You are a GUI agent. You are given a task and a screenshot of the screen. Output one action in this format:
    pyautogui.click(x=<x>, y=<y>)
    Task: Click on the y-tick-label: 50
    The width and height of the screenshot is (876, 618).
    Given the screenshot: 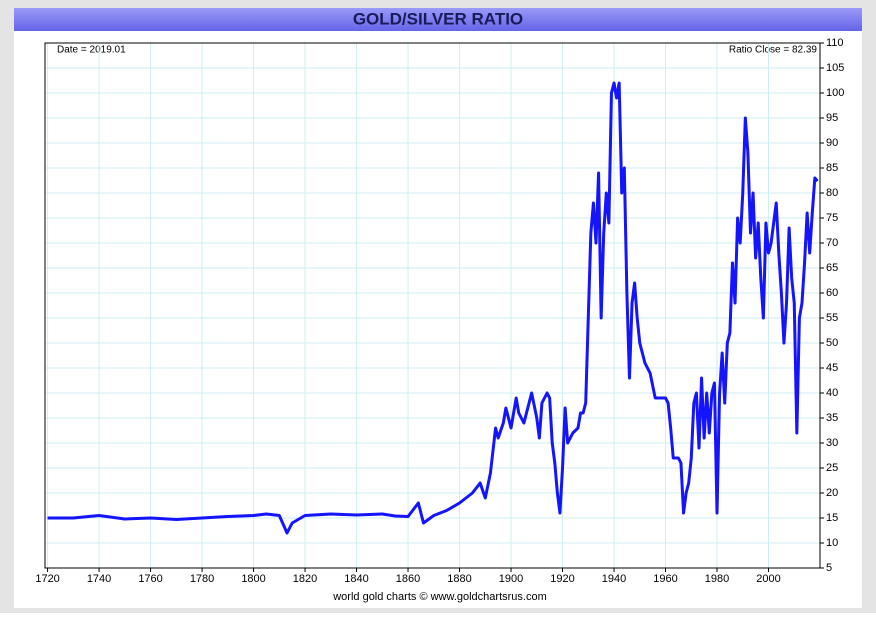 What is the action you would take?
    pyautogui.click(x=832, y=343)
    